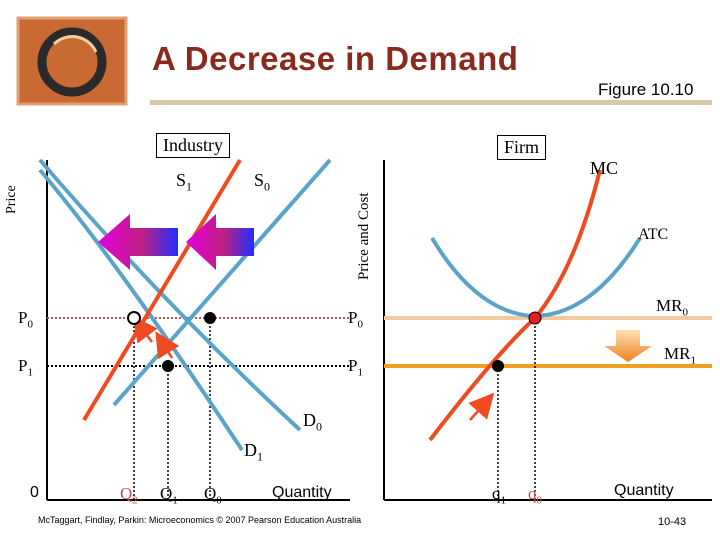 This screenshot has height=540, width=720. What do you see at coordinates (302, 492) in the screenshot?
I see `industry-x-axis-label: Quantity` at bounding box center [302, 492].